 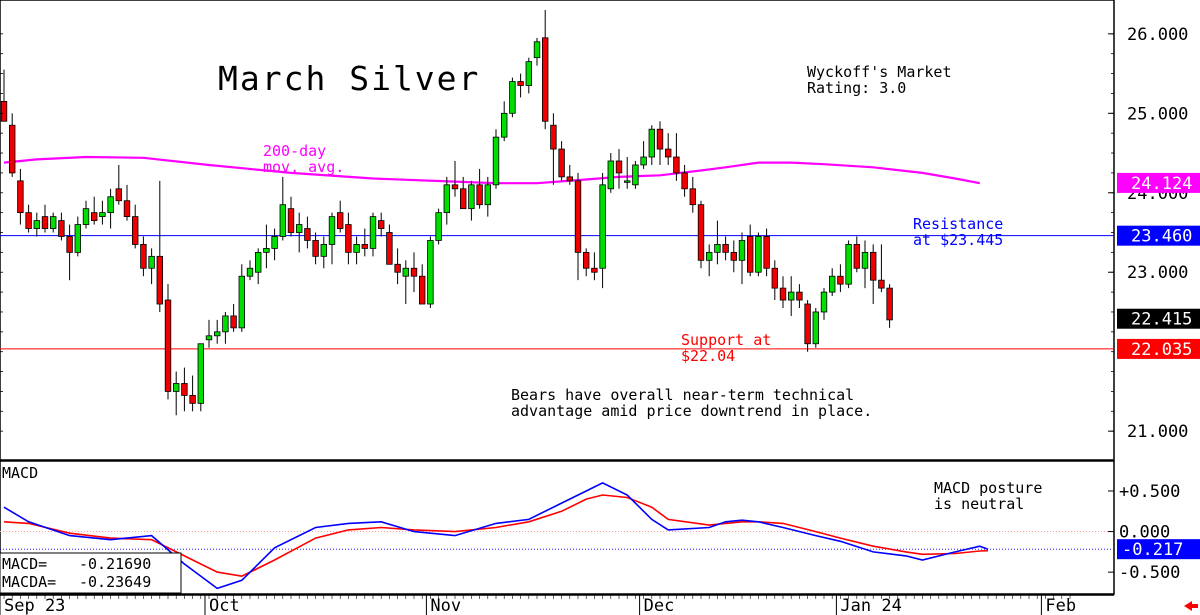 What do you see at coordinates (708, 356) in the screenshot?
I see `support-label-line-2: $22.04` at bounding box center [708, 356].